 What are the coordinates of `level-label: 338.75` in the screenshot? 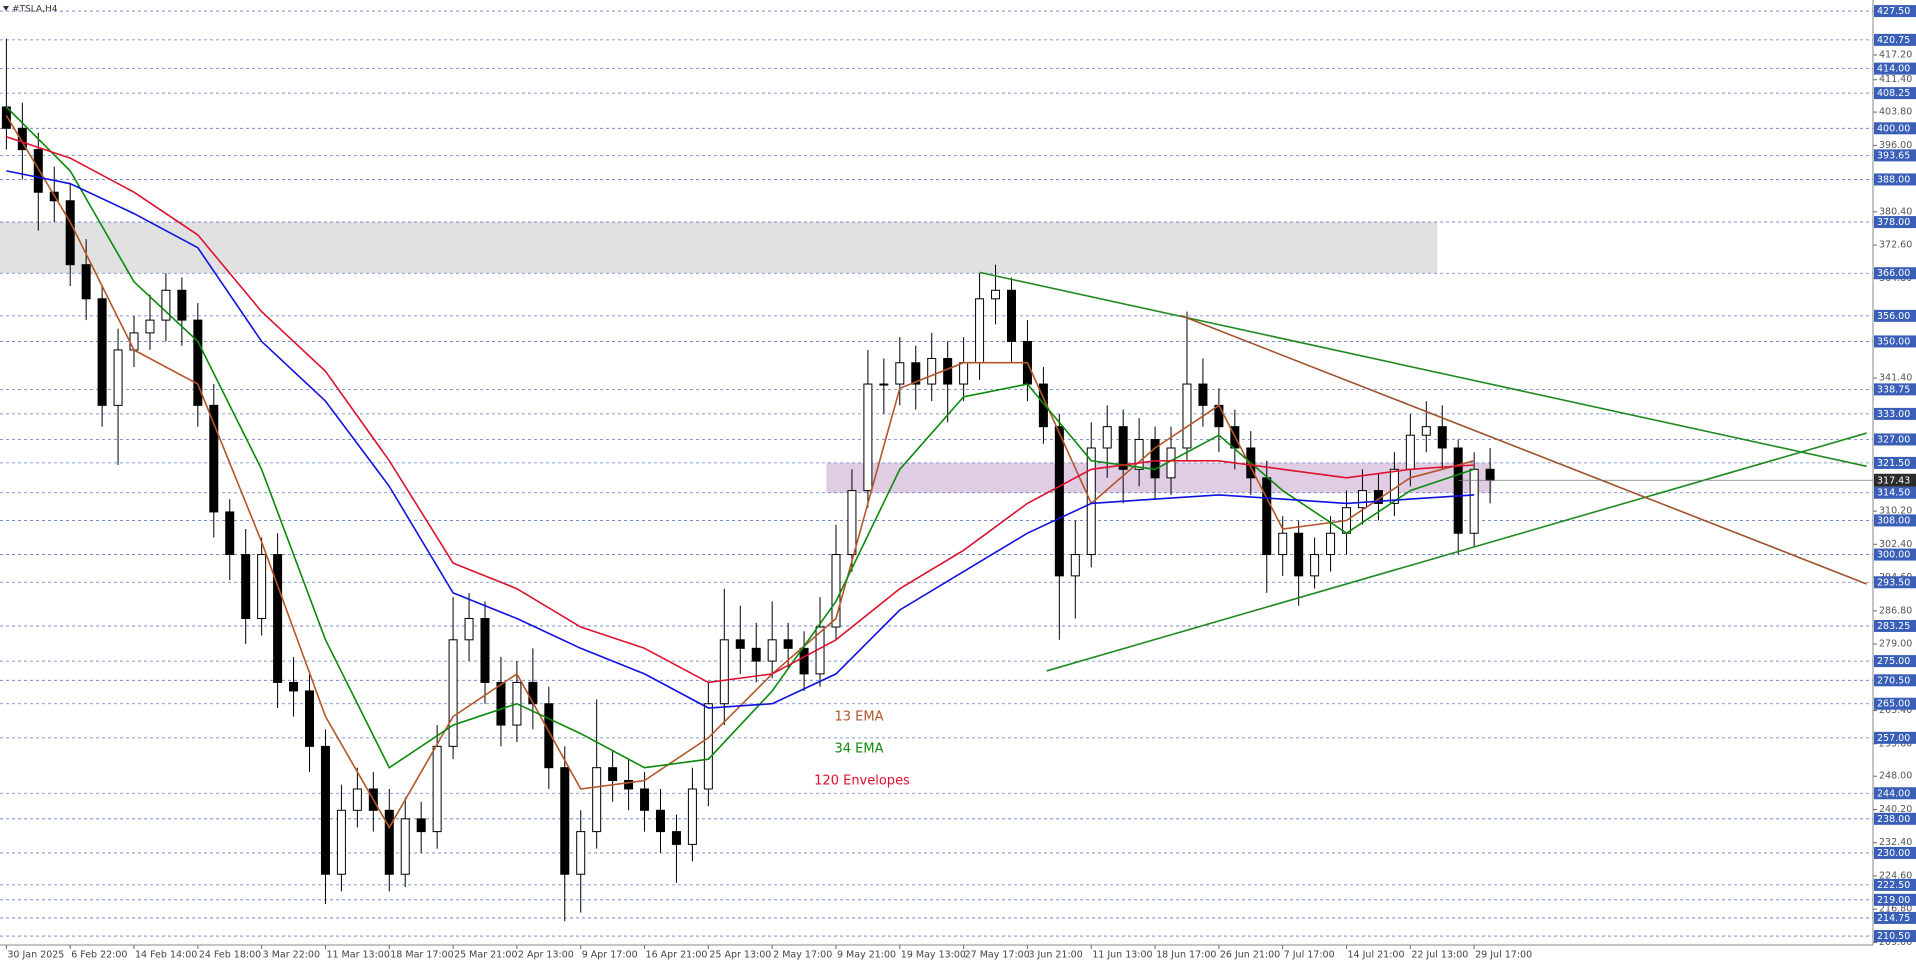 It's located at (1893, 389).